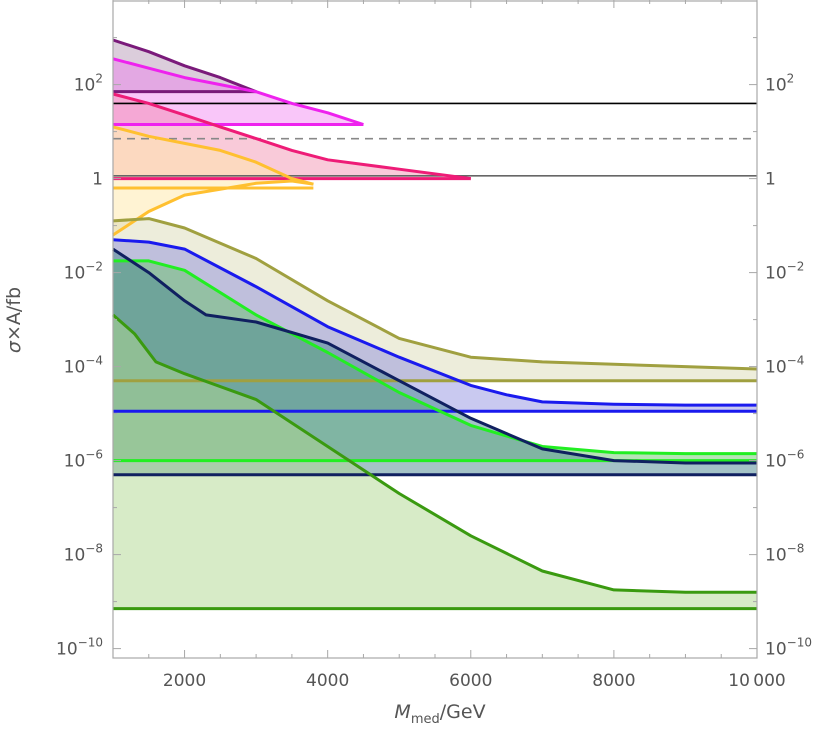  Describe the element at coordinates (97, 180) in the screenshot. I see `y-tick-label-left: 1` at that location.